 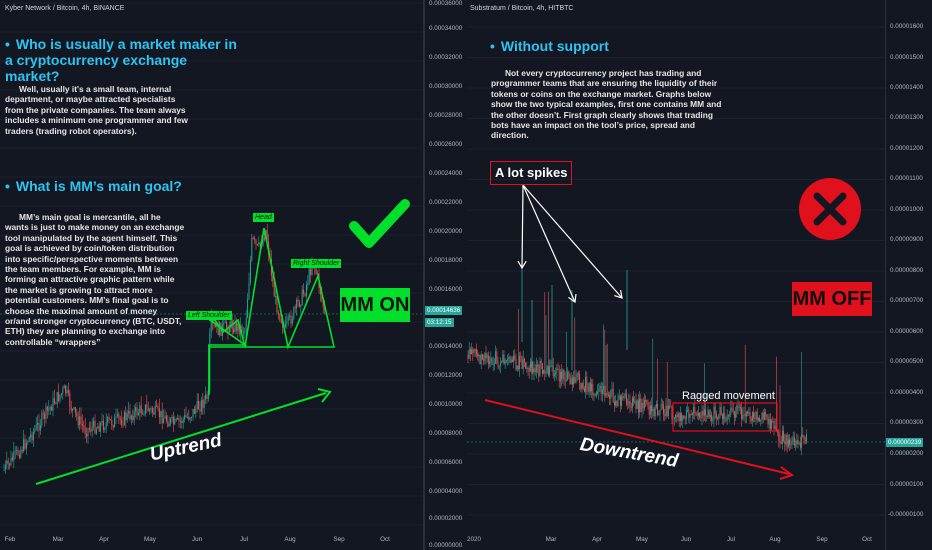 What do you see at coordinates (209, 315) in the screenshot?
I see `left-shoulder-label: Left Shoulder` at bounding box center [209, 315].